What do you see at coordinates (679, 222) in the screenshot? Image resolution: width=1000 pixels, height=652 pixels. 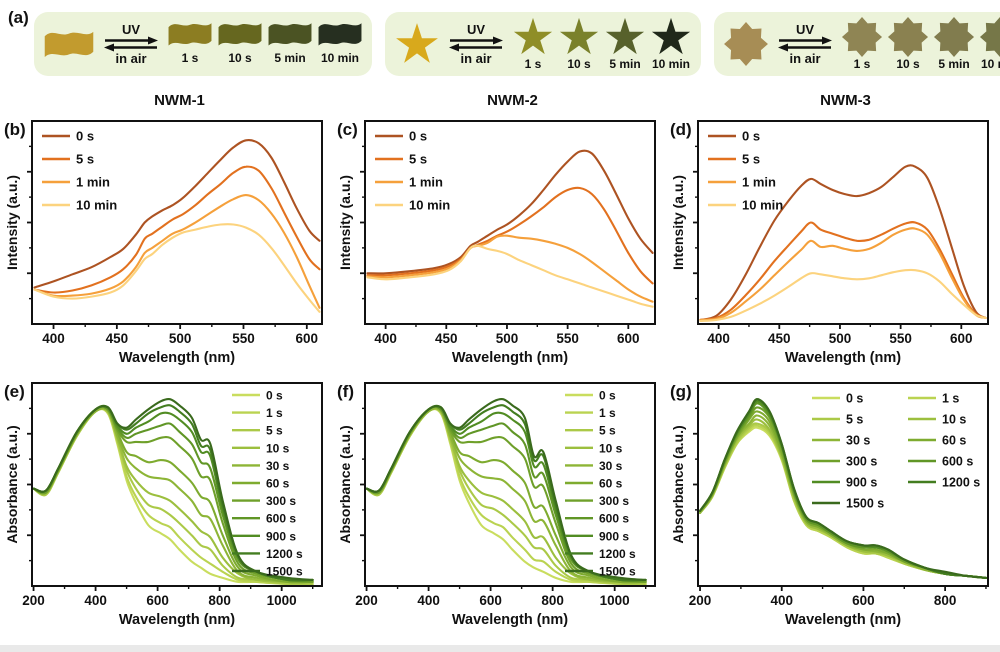 I see `y-axis-label: Intensity (a.u.)` at bounding box center [679, 222].